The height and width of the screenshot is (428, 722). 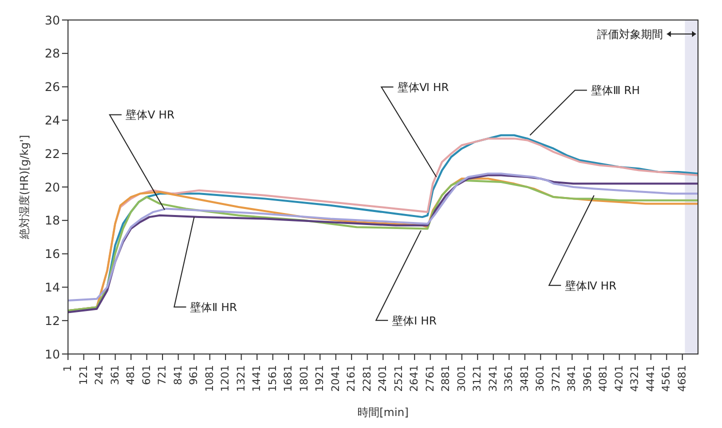 I want to click on x-tick-label: 3721, so click(x=556, y=378).